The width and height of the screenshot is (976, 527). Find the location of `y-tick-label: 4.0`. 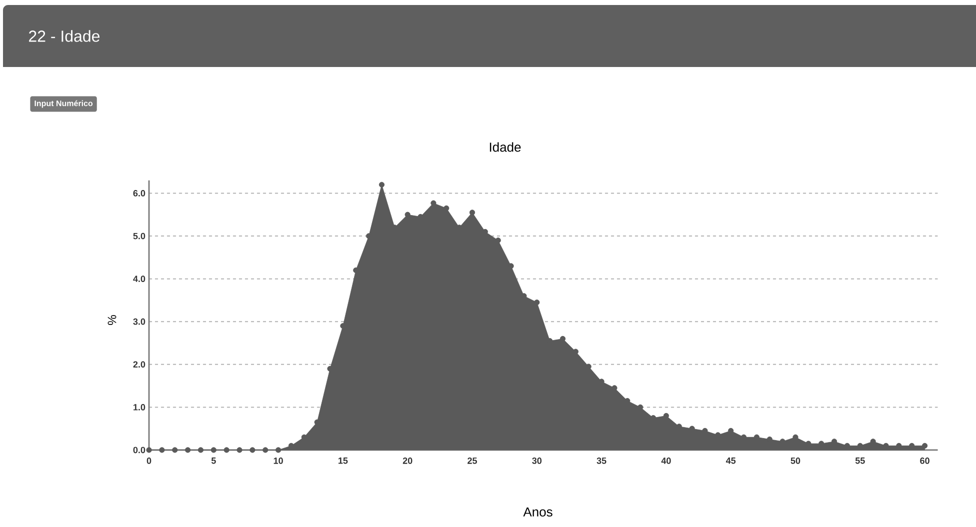

y-tick-label: 4.0 is located at coordinates (139, 279).